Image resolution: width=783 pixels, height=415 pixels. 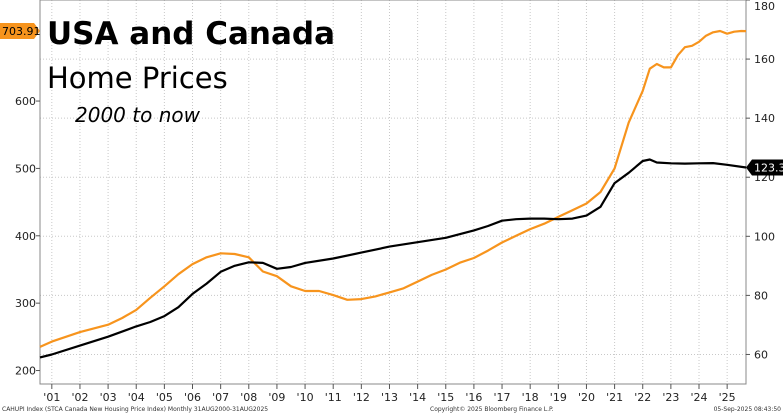 I want to click on orange-last-value: 703.91, so click(x=21, y=31).